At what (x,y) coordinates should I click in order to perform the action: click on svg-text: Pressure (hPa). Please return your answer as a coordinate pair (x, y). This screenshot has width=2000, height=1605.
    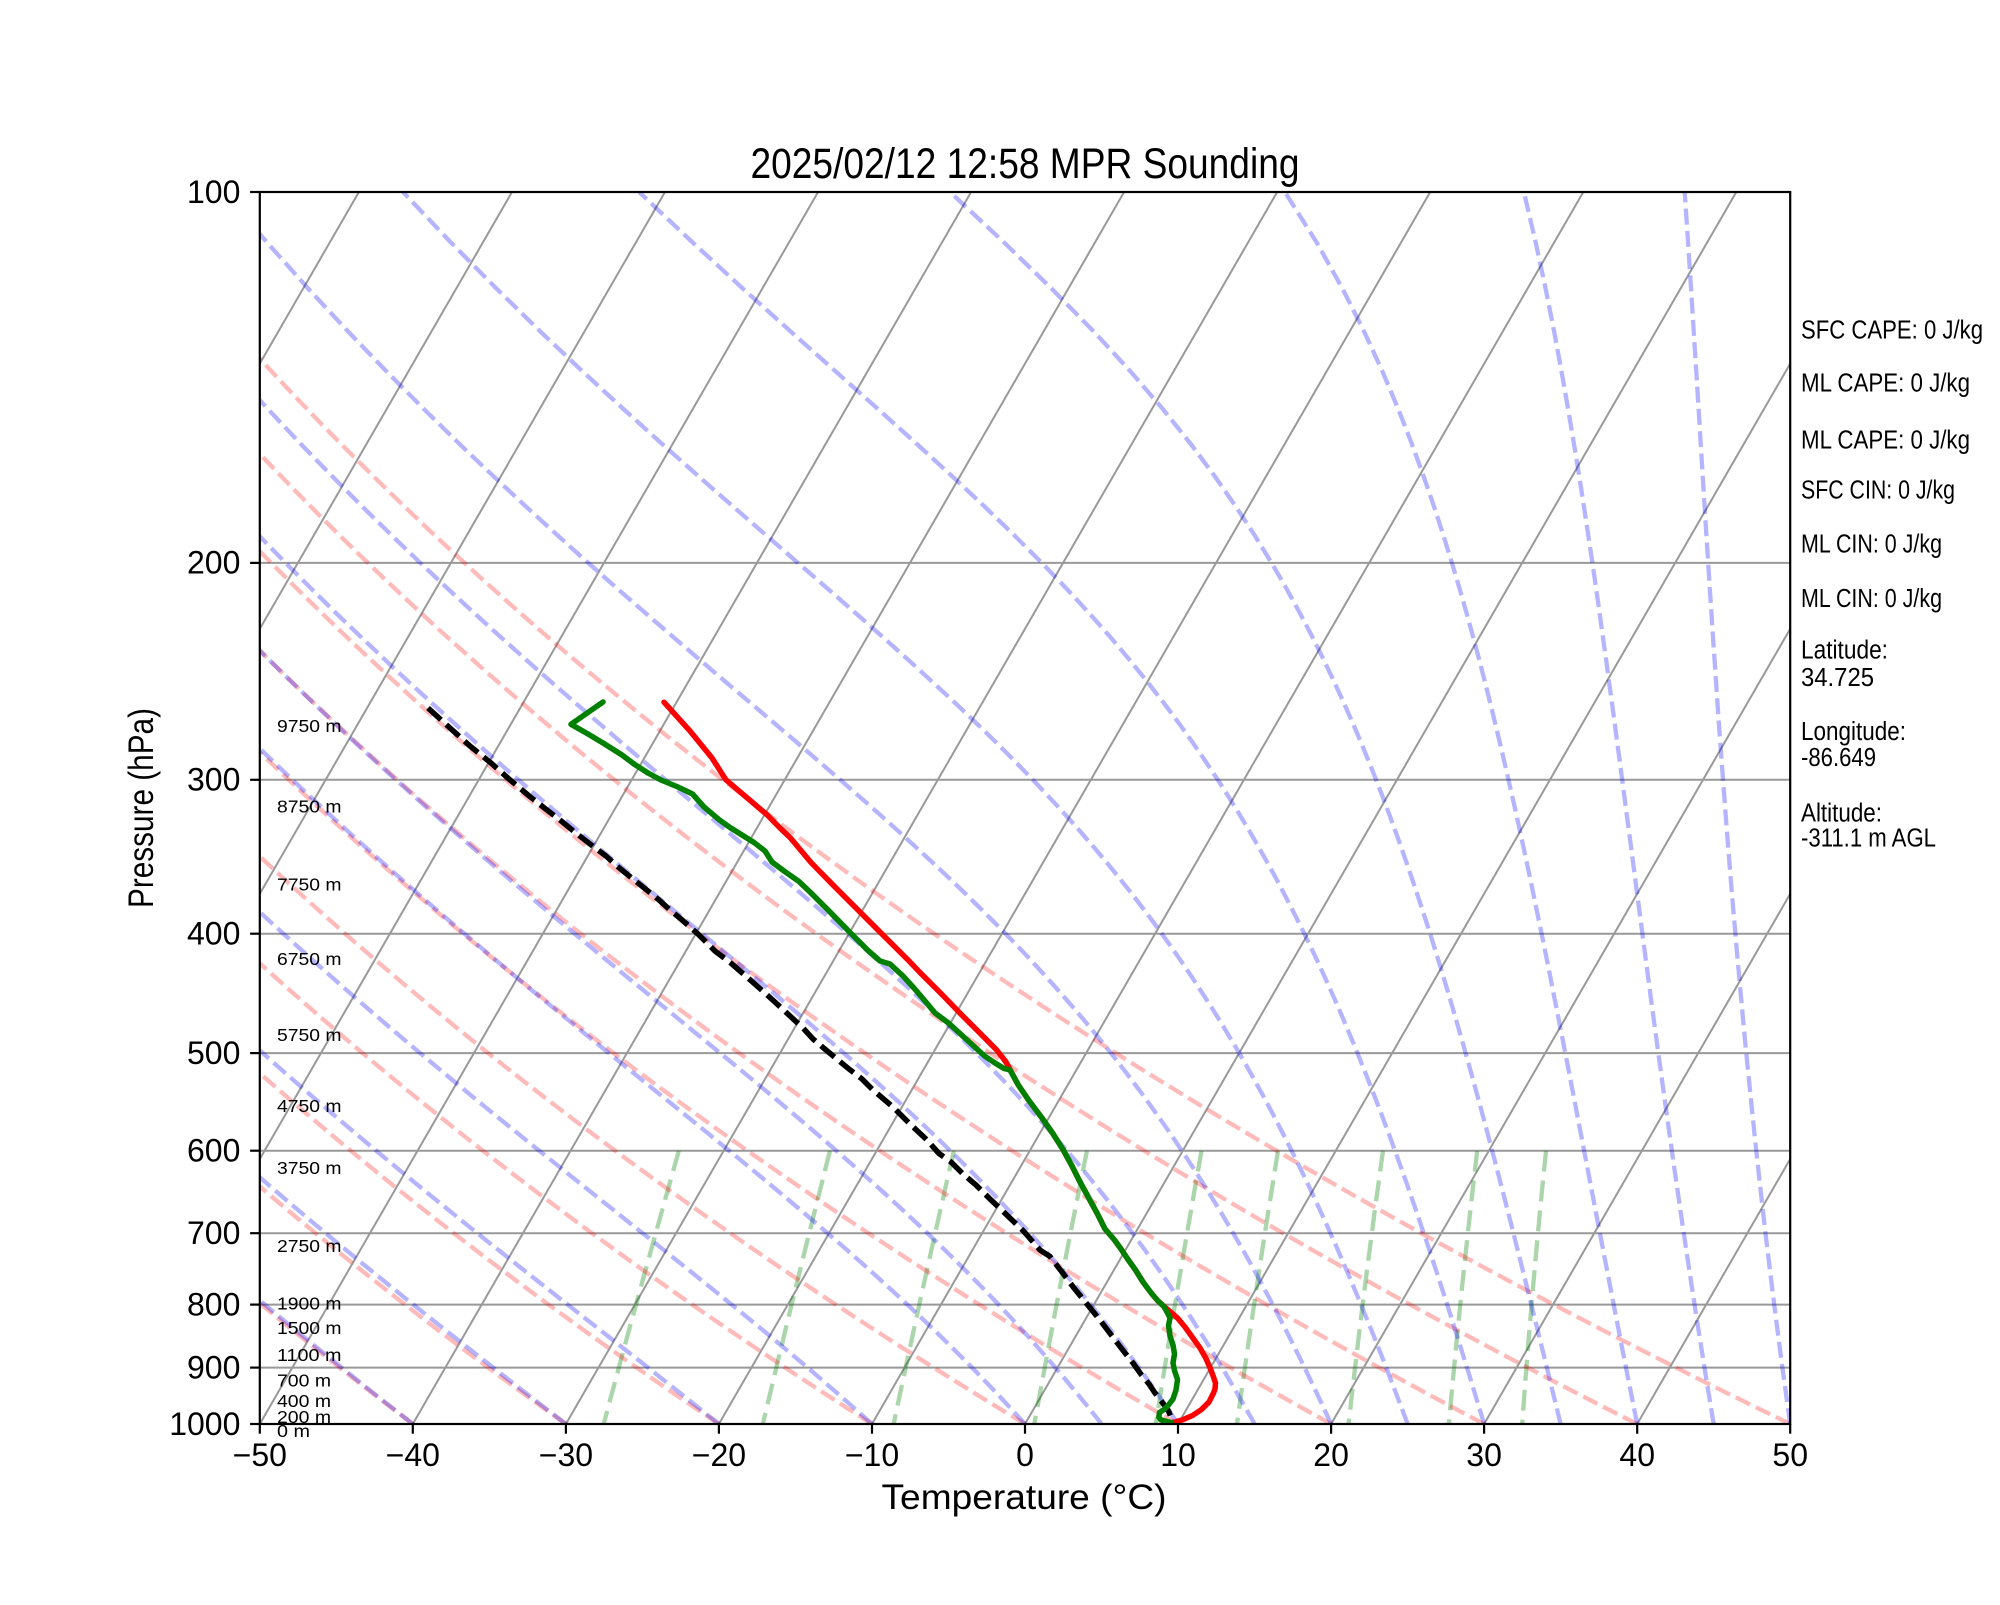
    Looking at the image, I should click on (141, 808).